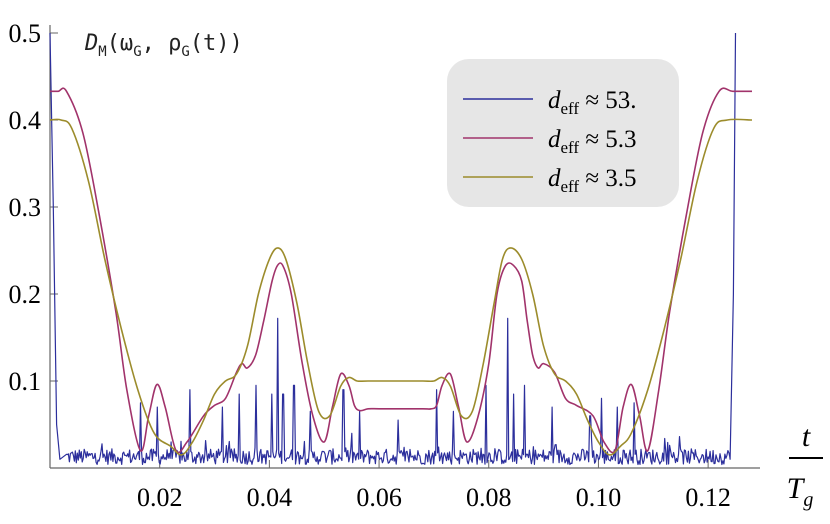  What do you see at coordinates (25, 120) in the screenshot?
I see `y-tick-label: 0.4` at bounding box center [25, 120].